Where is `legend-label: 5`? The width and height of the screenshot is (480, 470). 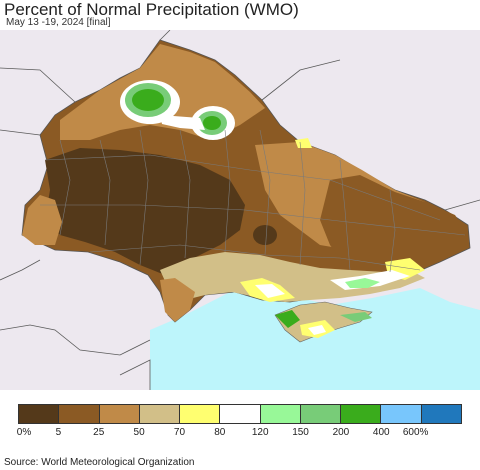 legend-label: 5 is located at coordinates (58, 432).